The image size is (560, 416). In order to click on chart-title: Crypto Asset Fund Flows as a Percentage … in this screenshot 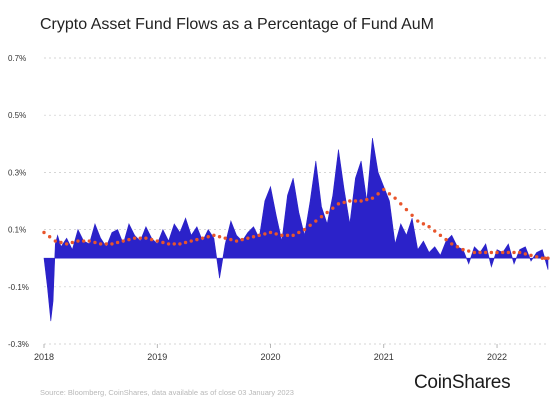, I will do `click(237, 24)`.